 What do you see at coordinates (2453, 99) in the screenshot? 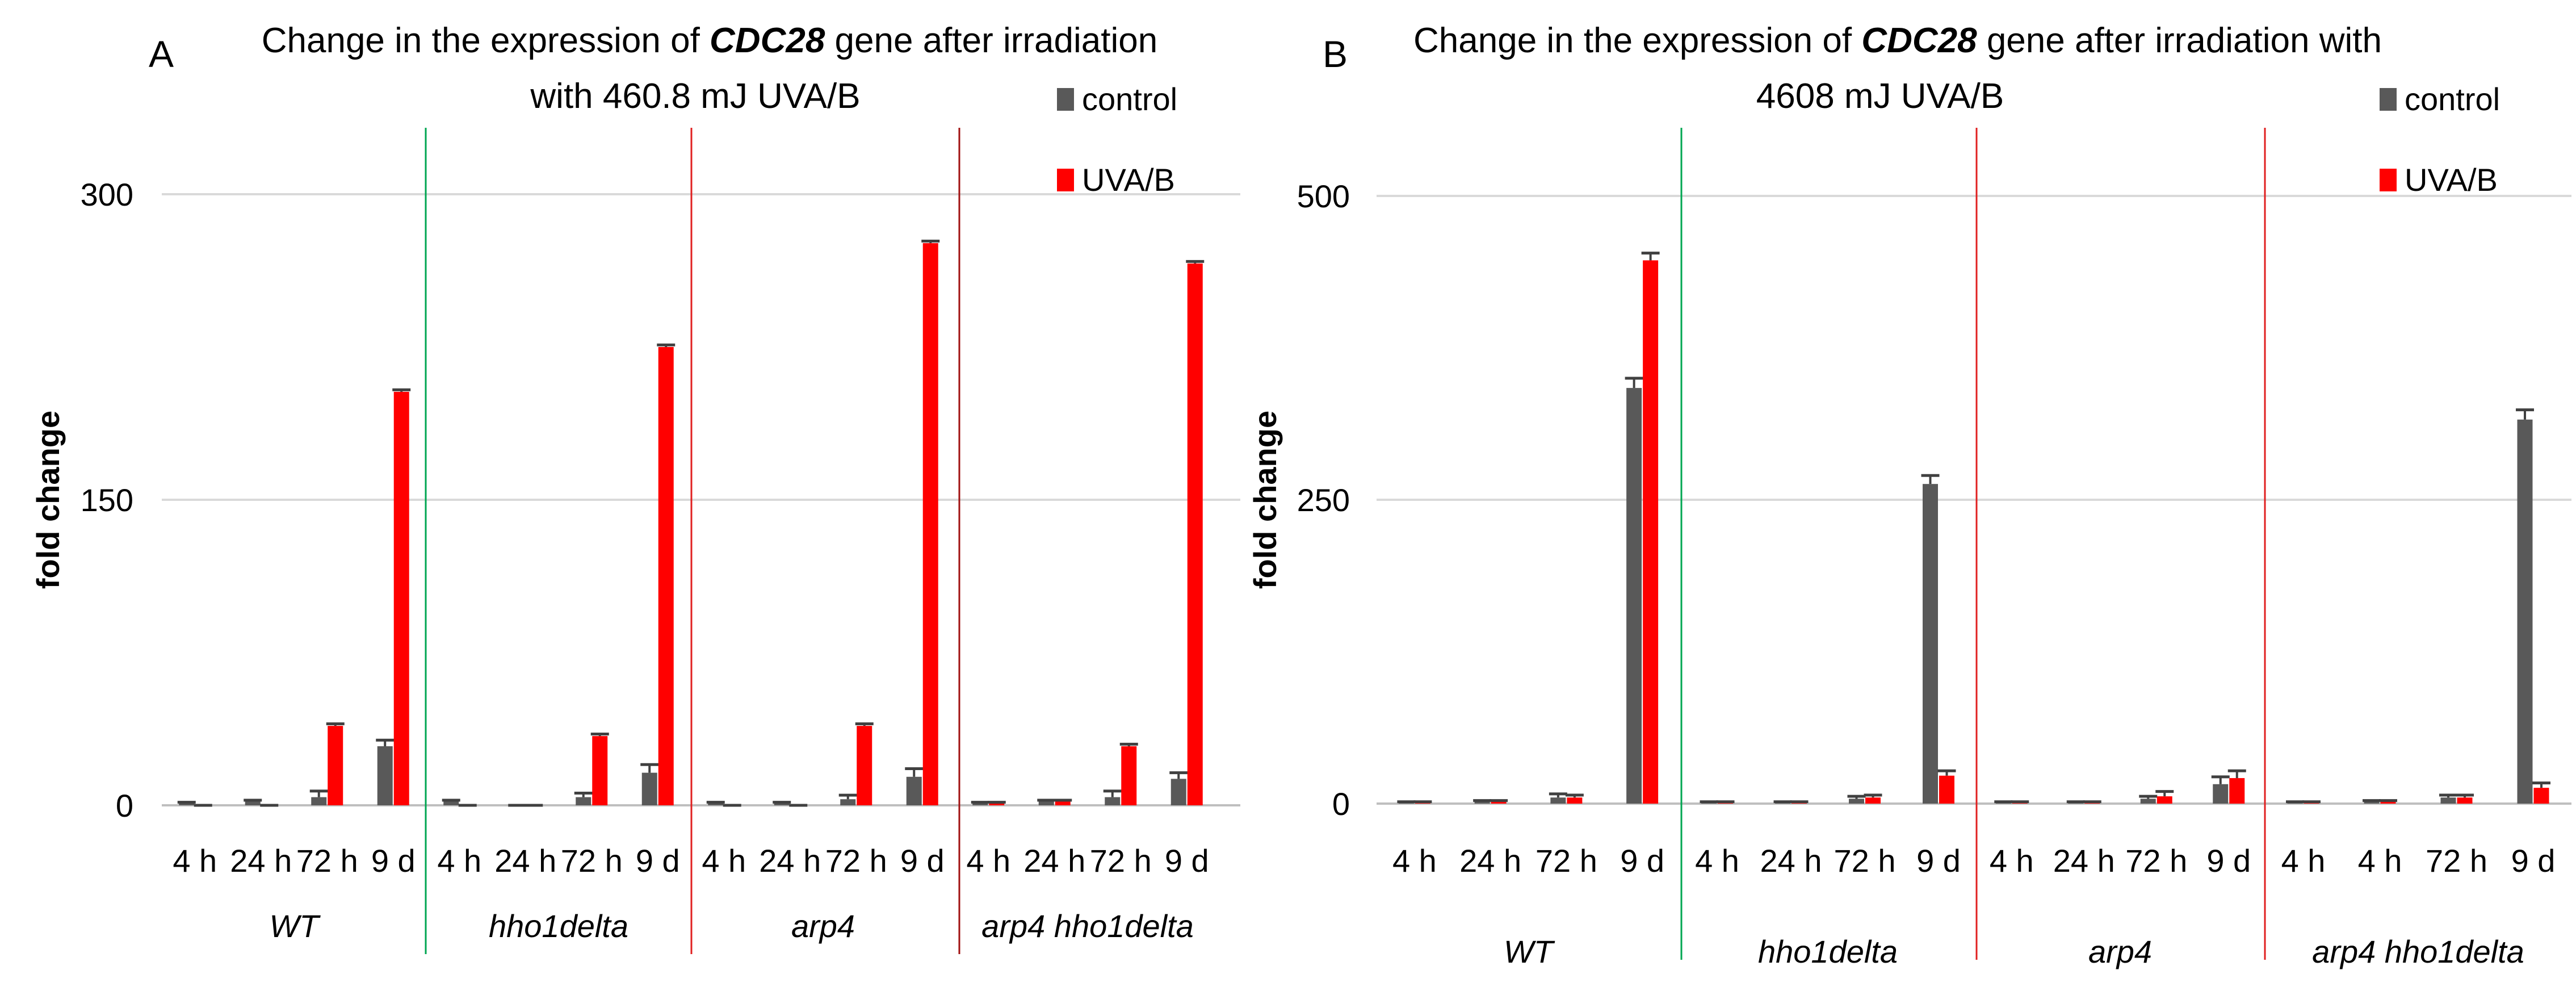
I see `panel-b-legend-control-label: control` at bounding box center [2453, 99].